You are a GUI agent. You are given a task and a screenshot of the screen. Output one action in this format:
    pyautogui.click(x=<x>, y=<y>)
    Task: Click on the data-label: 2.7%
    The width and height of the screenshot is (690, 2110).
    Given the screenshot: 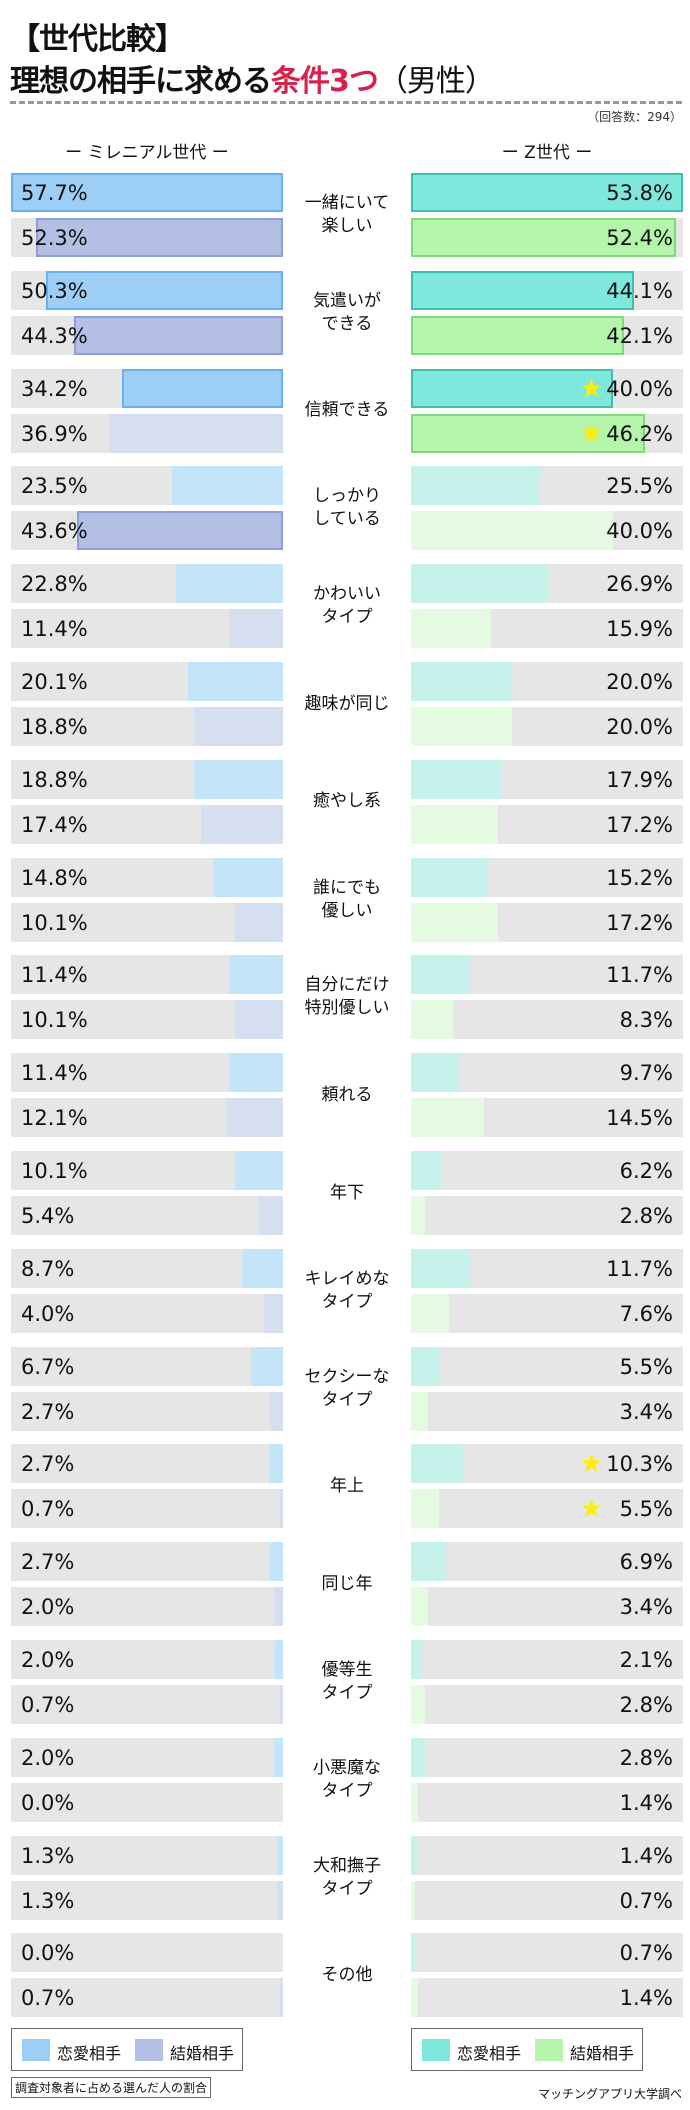 What is the action you would take?
    pyautogui.click(x=48, y=1562)
    